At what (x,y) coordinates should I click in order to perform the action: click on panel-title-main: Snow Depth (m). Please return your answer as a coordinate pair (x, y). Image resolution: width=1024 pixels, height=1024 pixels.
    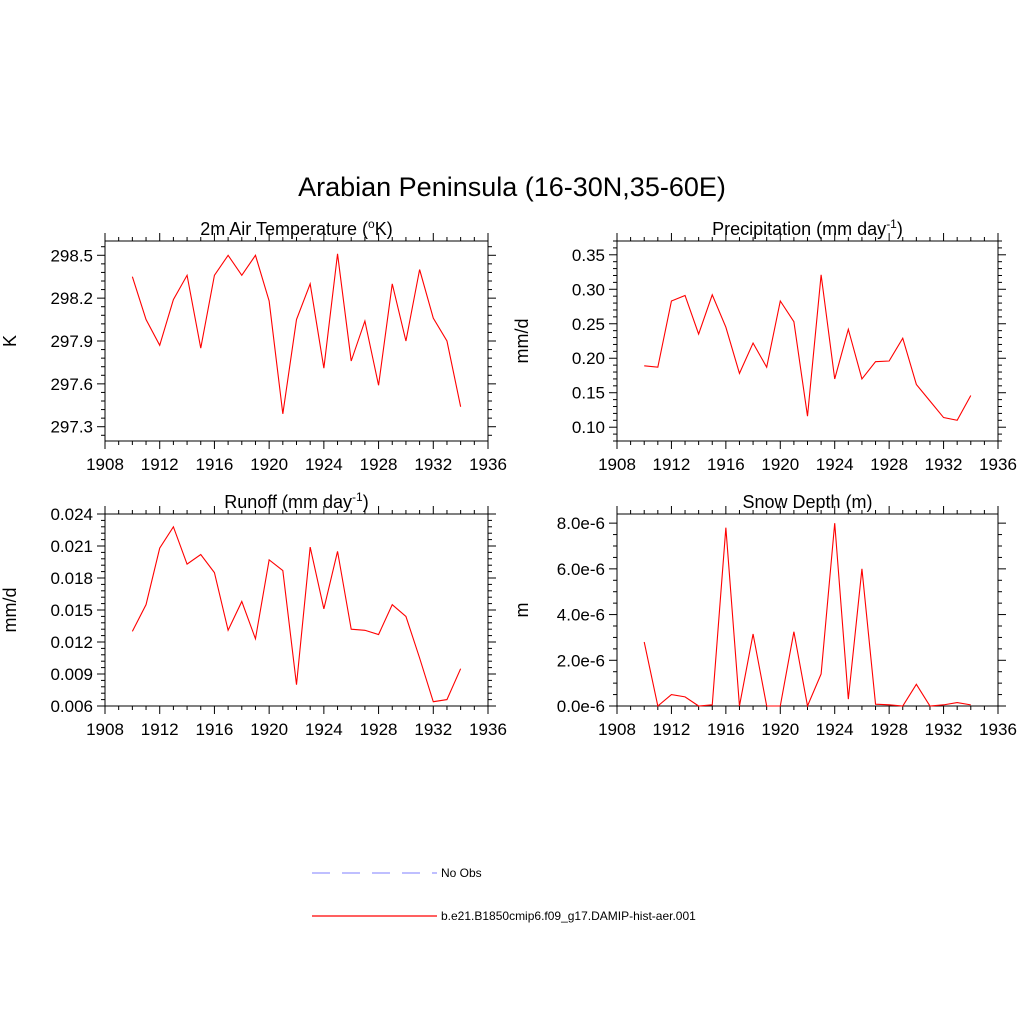
    Looking at the image, I should click on (807, 502).